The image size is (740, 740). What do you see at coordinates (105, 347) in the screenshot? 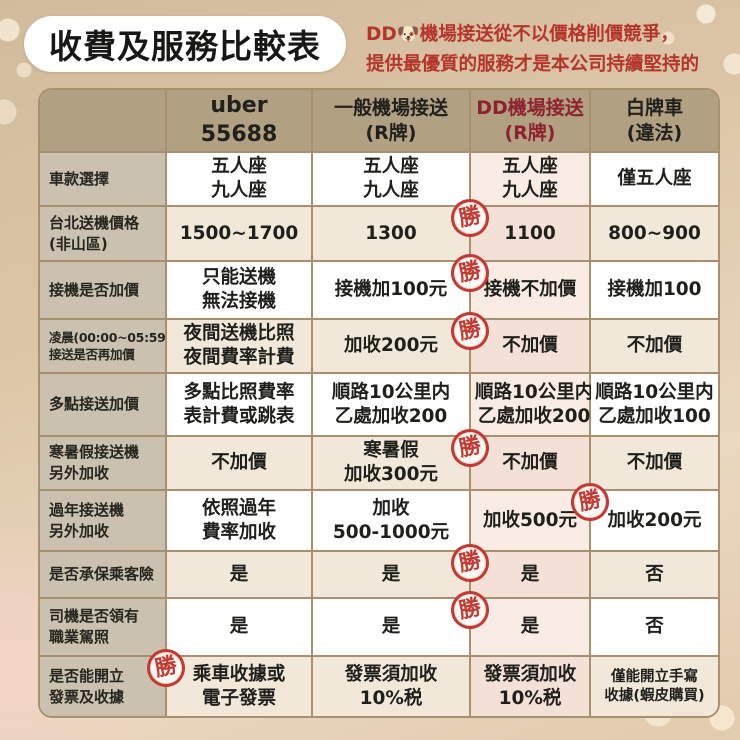
I see `cell-early-morning-surcharge-label: 凌晨(00:00~05:59) 接送是否再加價` at bounding box center [105, 347].